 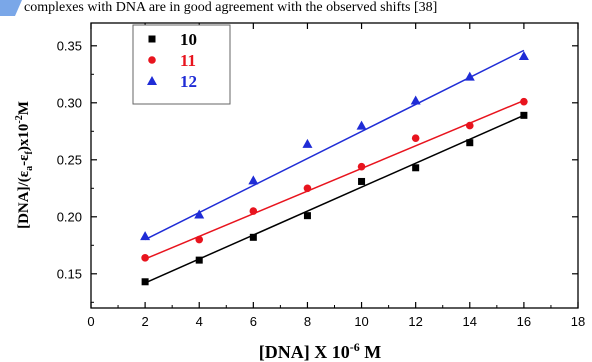 I want to click on legend: 10 11 12, so click(x=181, y=64).